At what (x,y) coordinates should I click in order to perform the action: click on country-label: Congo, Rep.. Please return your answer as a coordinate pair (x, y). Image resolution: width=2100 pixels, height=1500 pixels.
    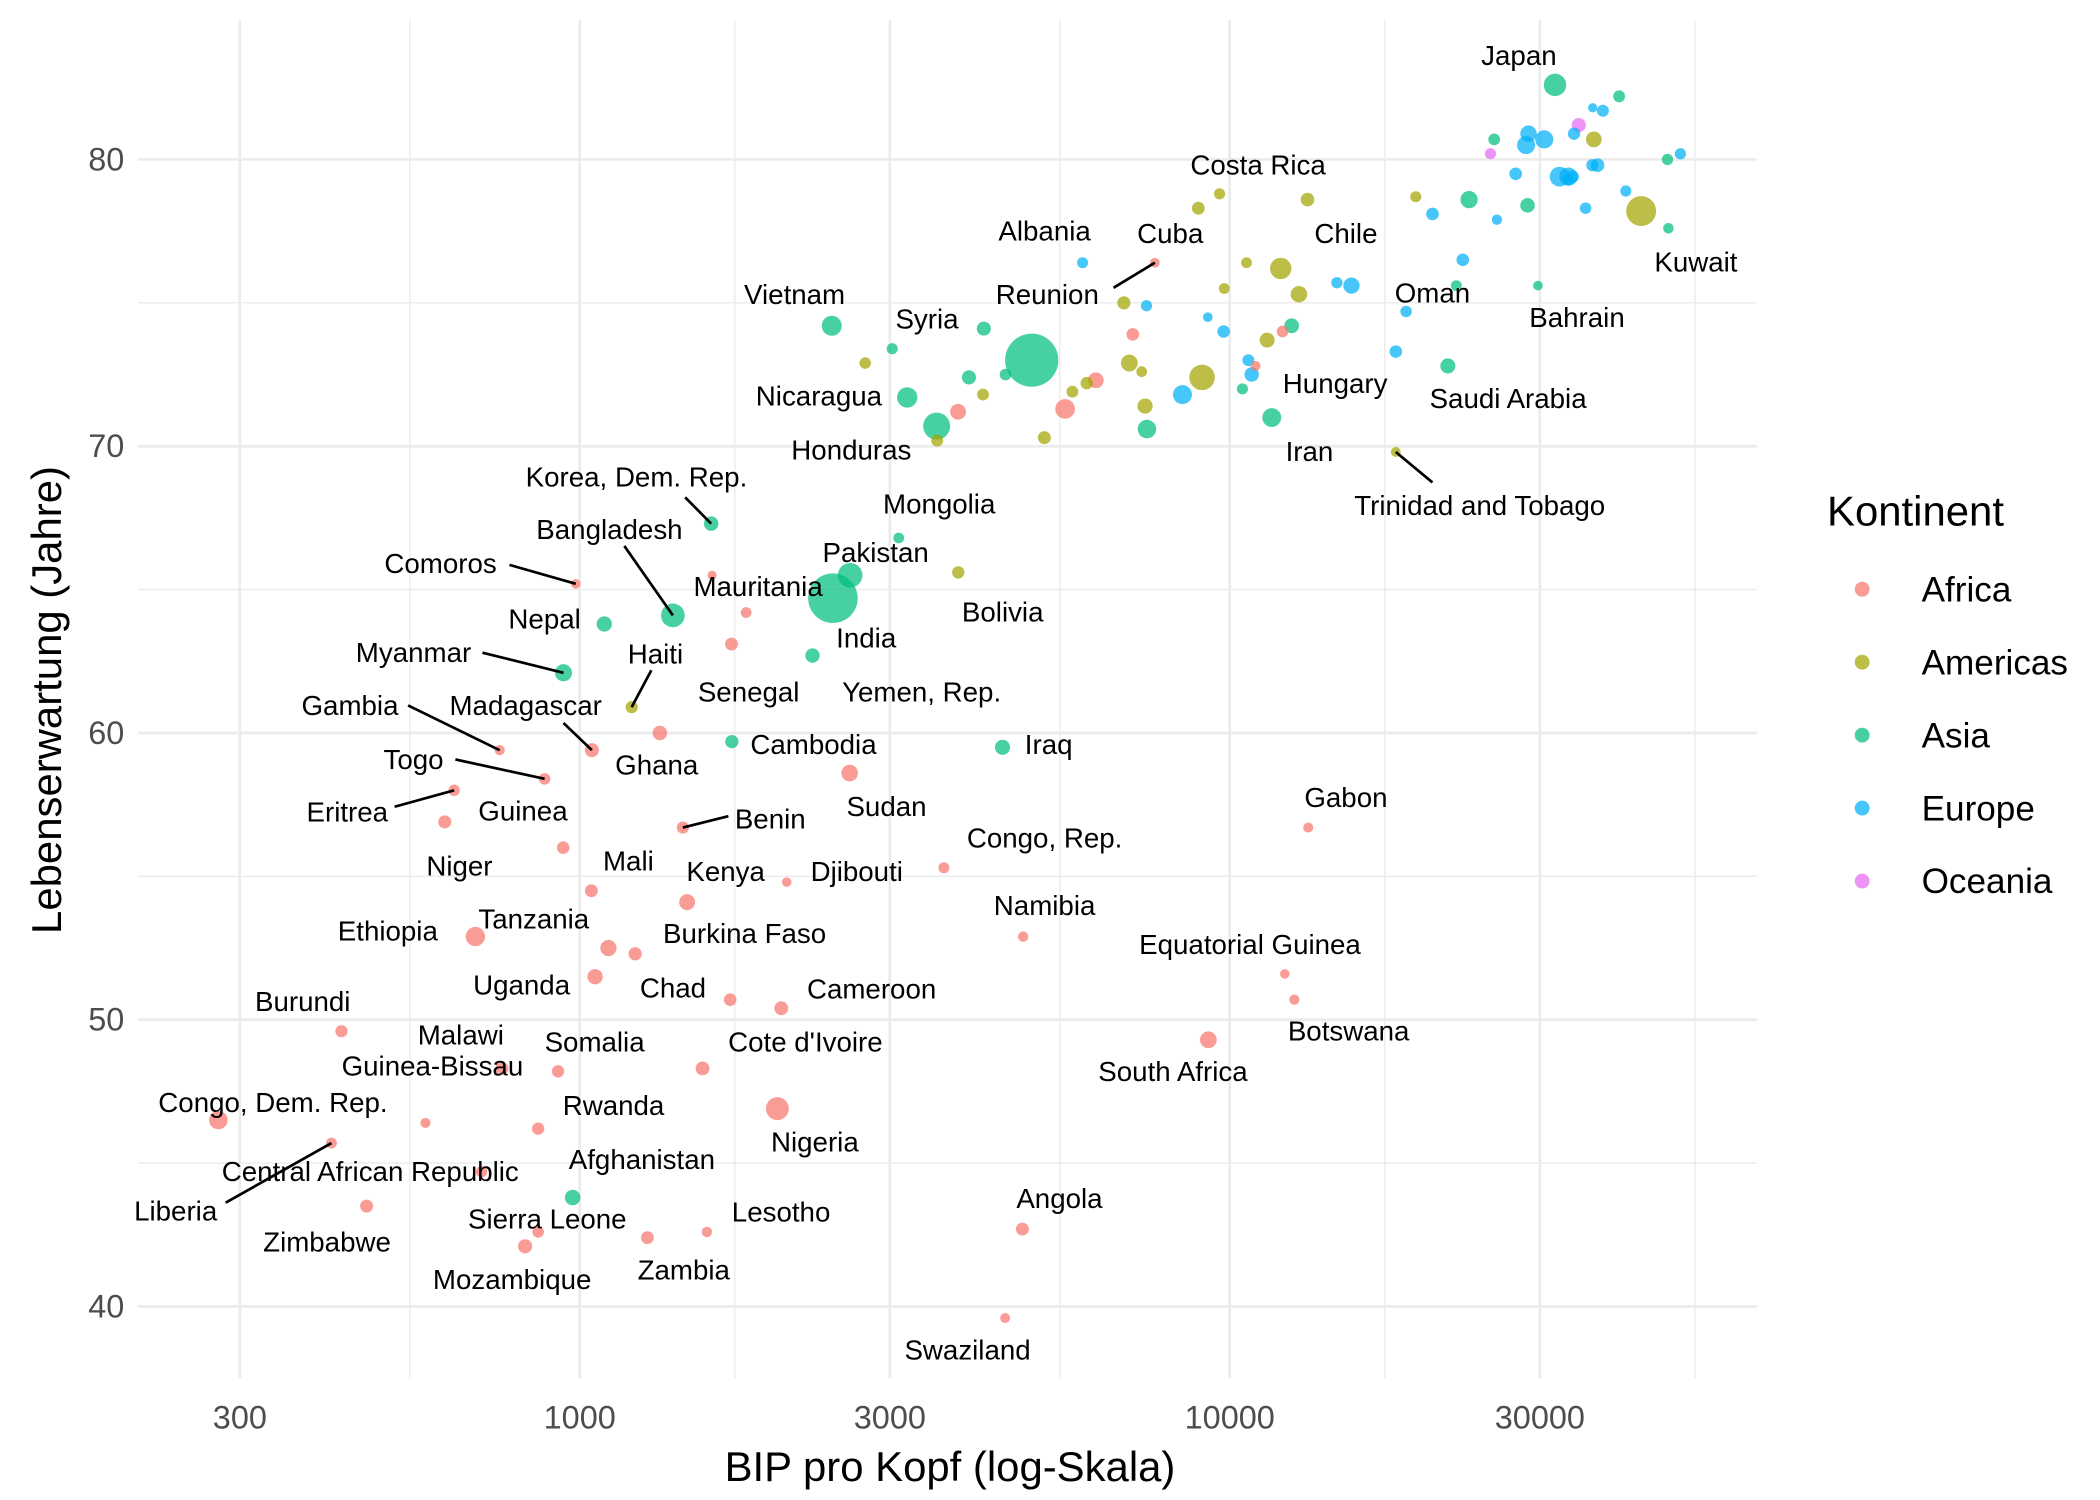
    Looking at the image, I should click on (1044, 837).